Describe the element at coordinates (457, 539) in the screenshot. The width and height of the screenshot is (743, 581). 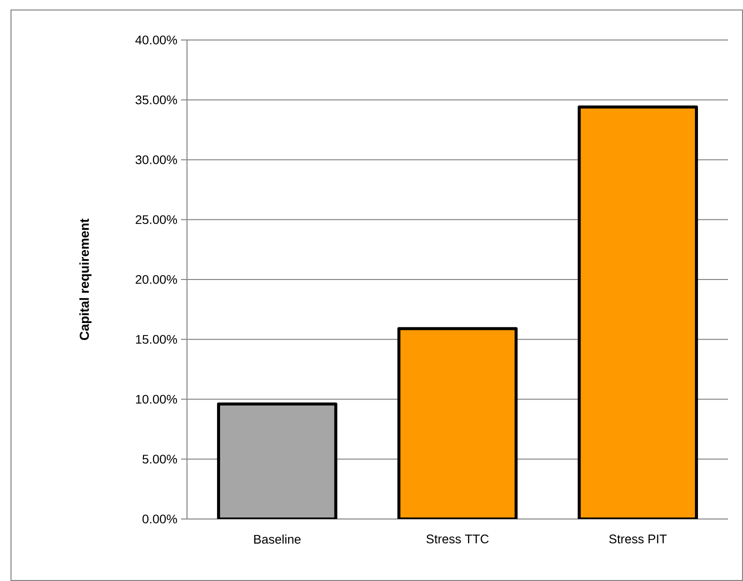
I see `x-tick-label: Stress TTC` at that location.